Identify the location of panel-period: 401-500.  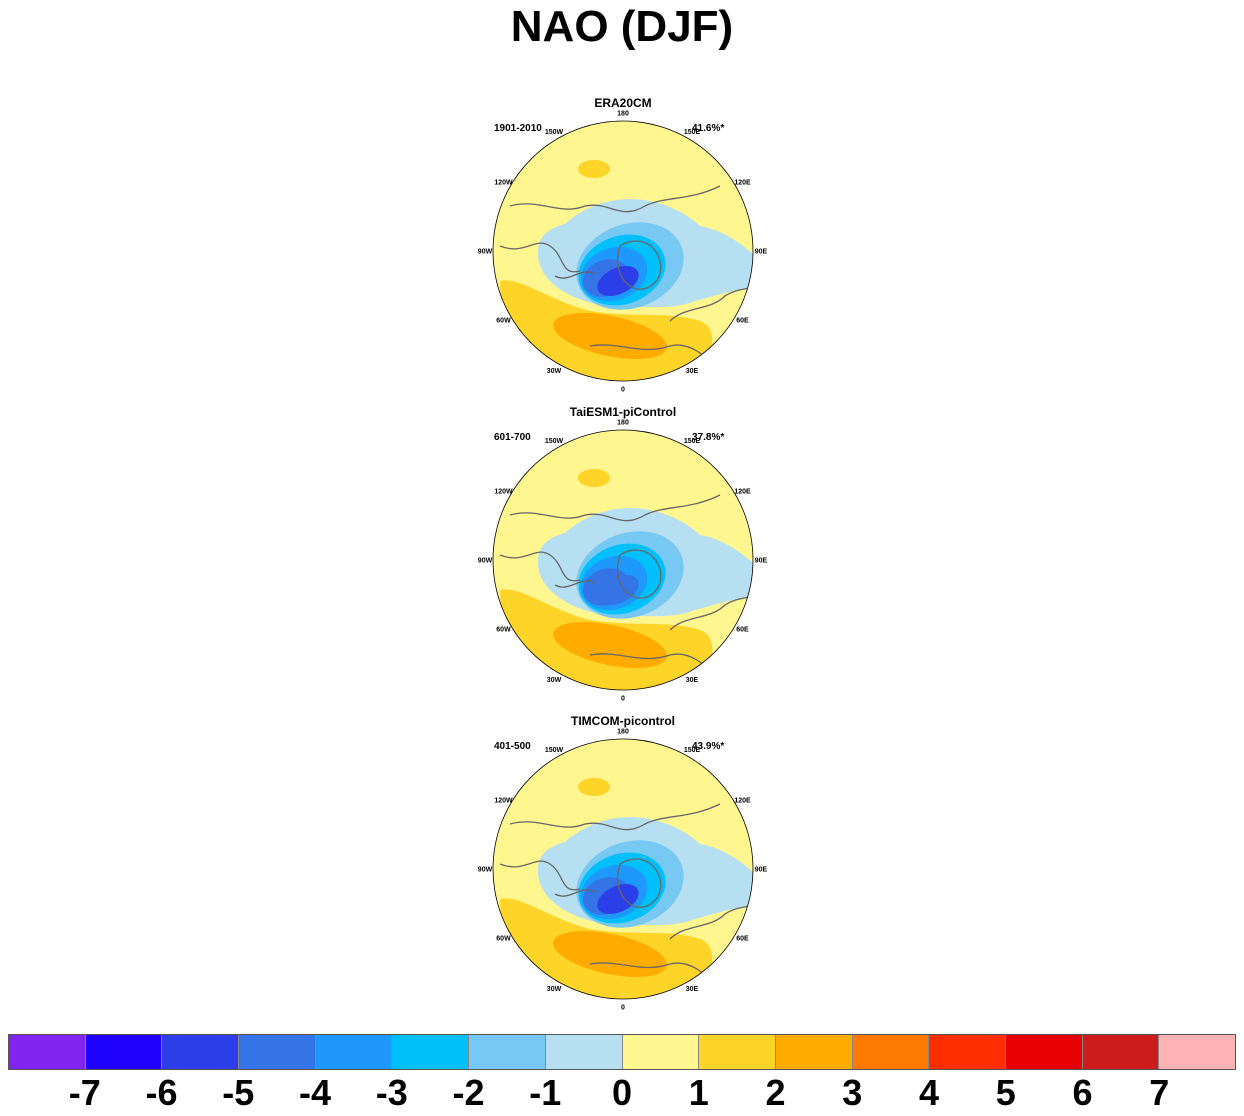
(512, 746).